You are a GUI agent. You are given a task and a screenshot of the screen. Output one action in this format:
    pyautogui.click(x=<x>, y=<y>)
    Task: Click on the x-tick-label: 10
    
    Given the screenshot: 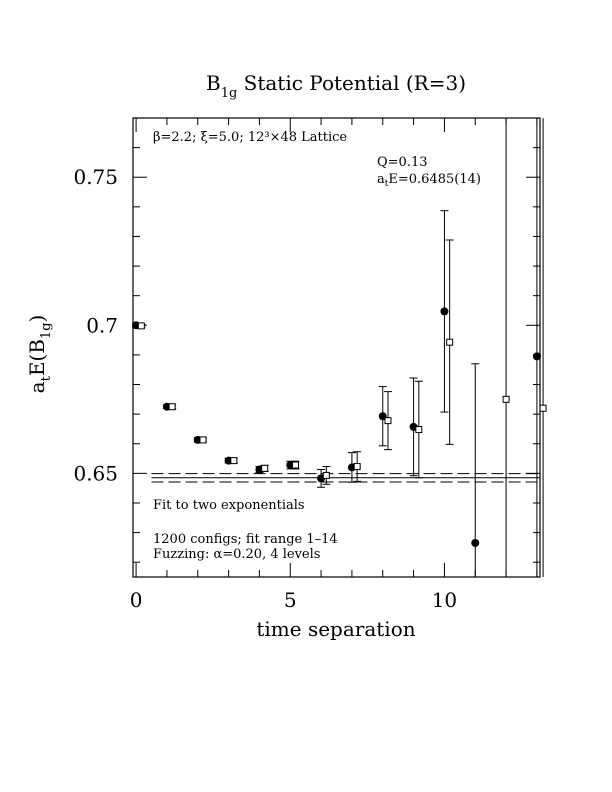 What is the action you would take?
    pyautogui.click(x=444, y=600)
    